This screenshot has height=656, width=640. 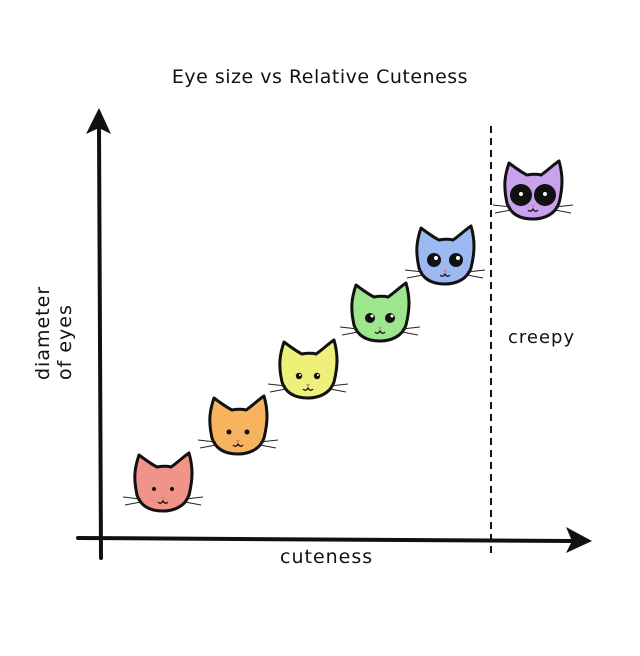 I want to click on y-axis-label: diameter of eyes, so click(x=54, y=333).